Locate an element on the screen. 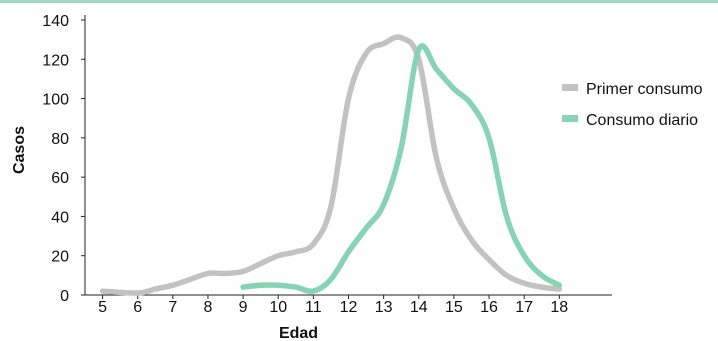 This screenshot has height=341, width=718. y-tick-label: 100 is located at coordinates (55, 100).